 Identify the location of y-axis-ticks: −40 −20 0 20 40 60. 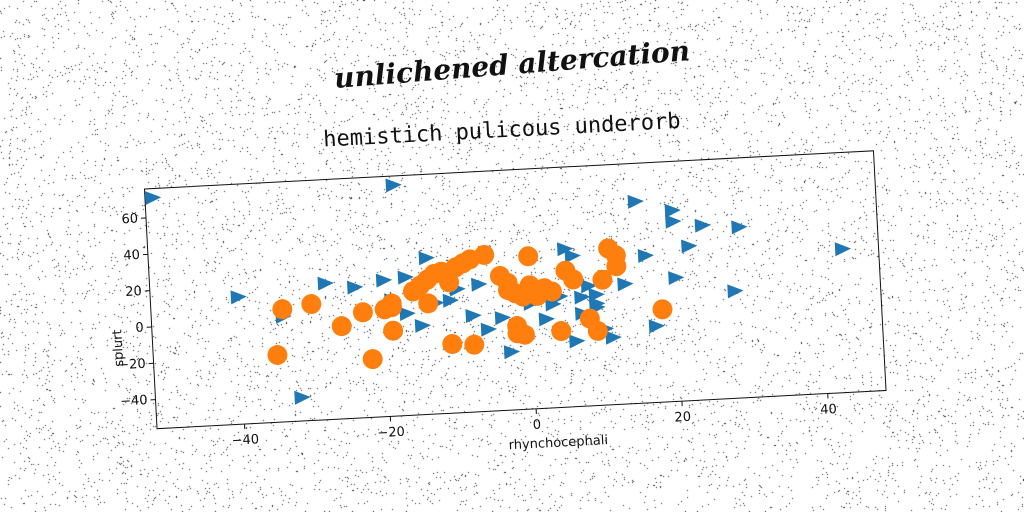
(137, 310).